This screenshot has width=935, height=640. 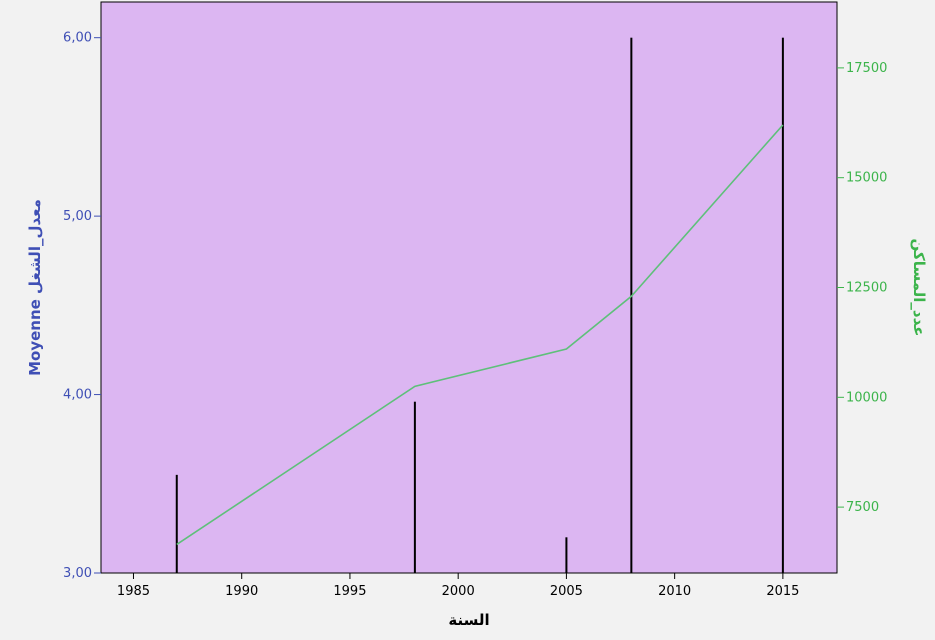 What do you see at coordinates (566, 555) in the screenshot?
I see `bar-2005` at bounding box center [566, 555].